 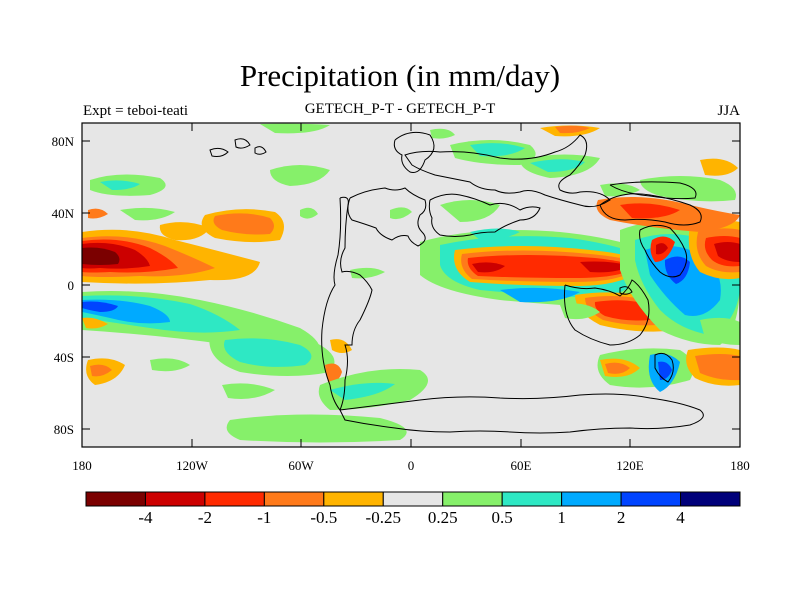 What do you see at coordinates (264, 517) in the screenshot?
I see `colorbar-label: -1` at bounding box center [264, 517].